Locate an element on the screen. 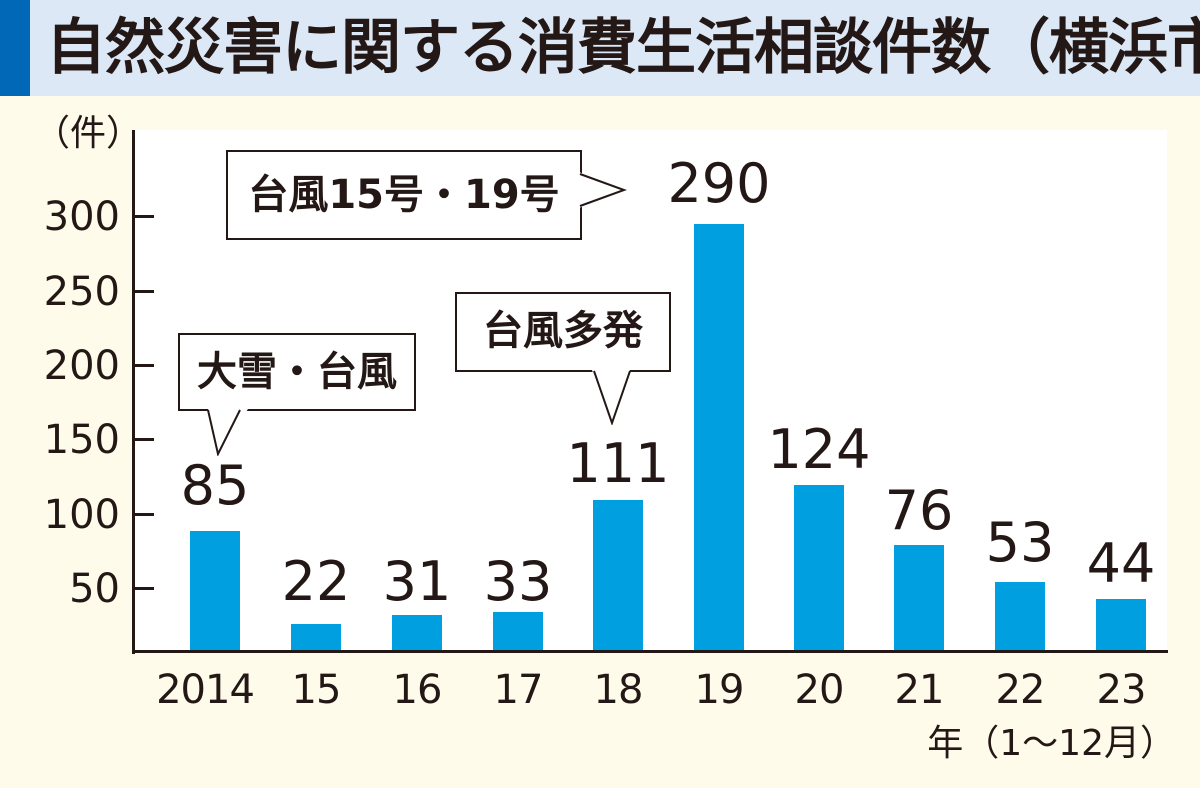  value-label: 33 is located at coordinates (518, 581).